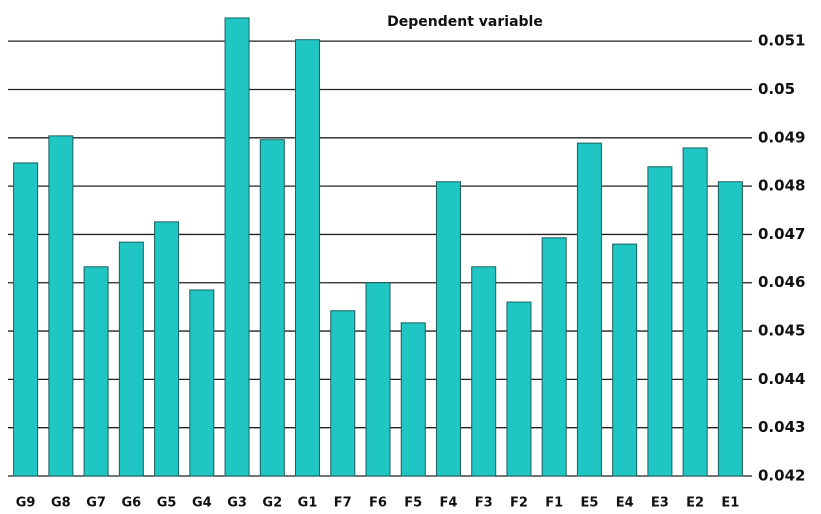 The height and width of the screenshot is (514, 821). I want to click on y-tick-label: 0.042, so click(781, 476).